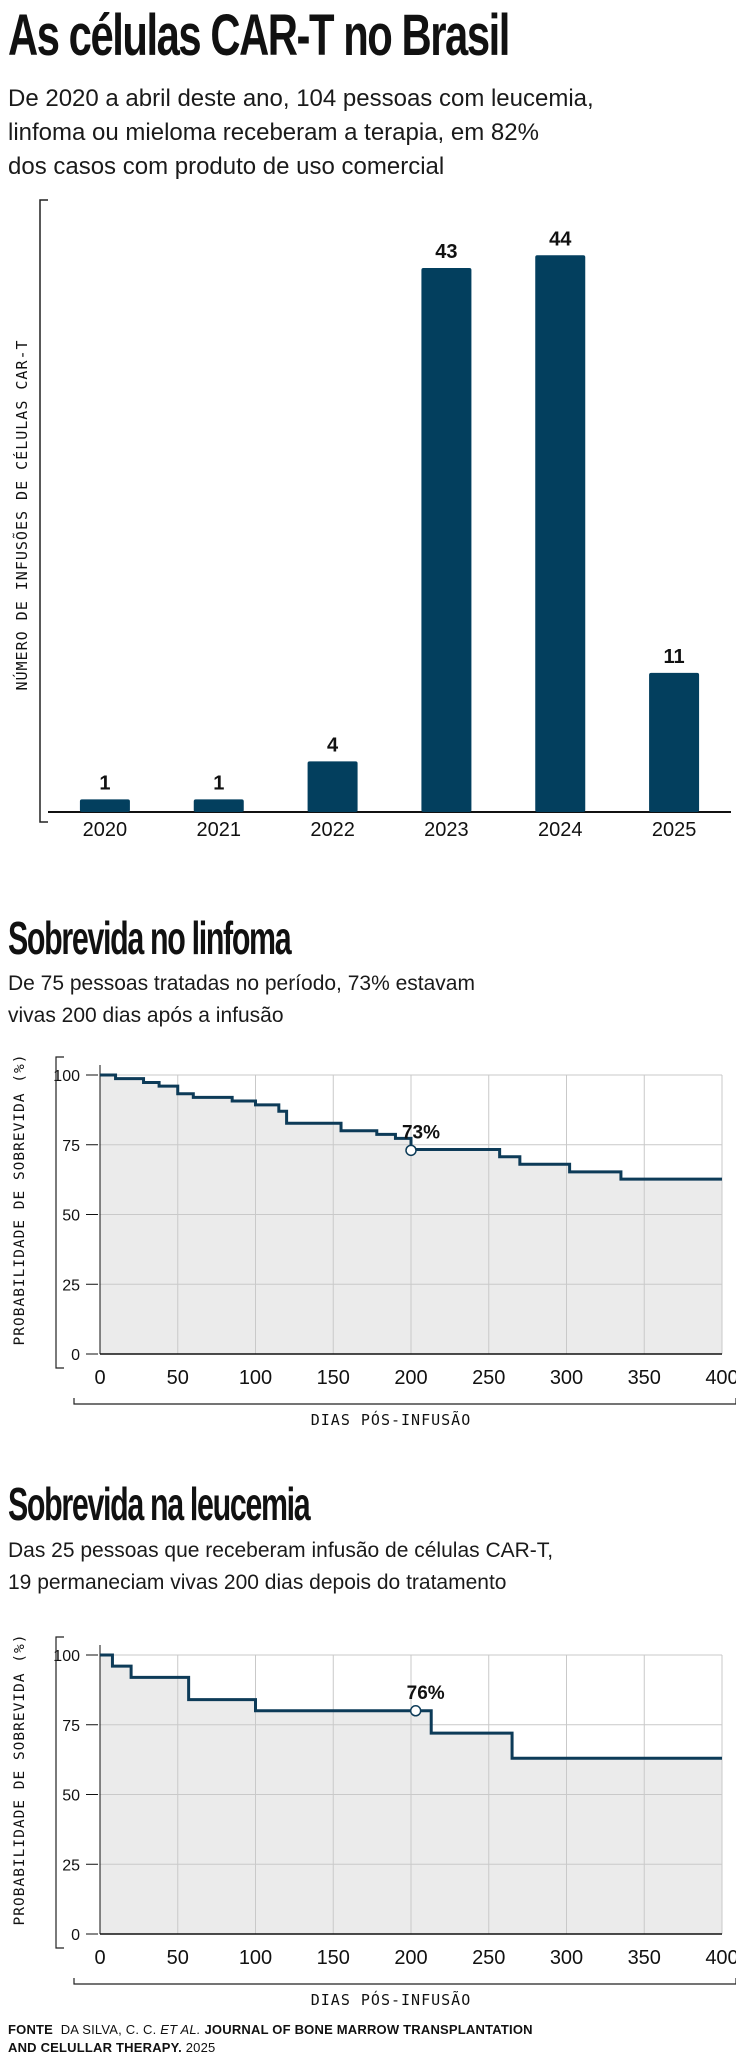  What do you see at coordinates (674, 830) in the screenshot?
I see `x-tick-label: 2025` at bounding box center [674, 830].